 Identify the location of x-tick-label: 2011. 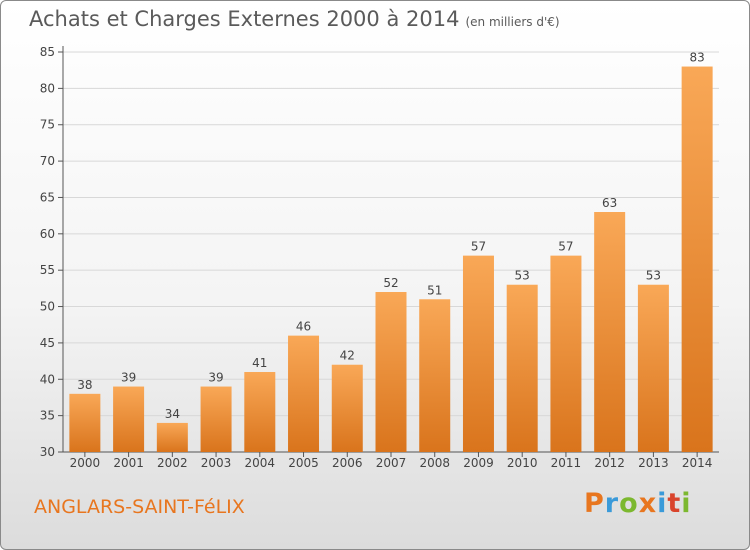
(566, 463).